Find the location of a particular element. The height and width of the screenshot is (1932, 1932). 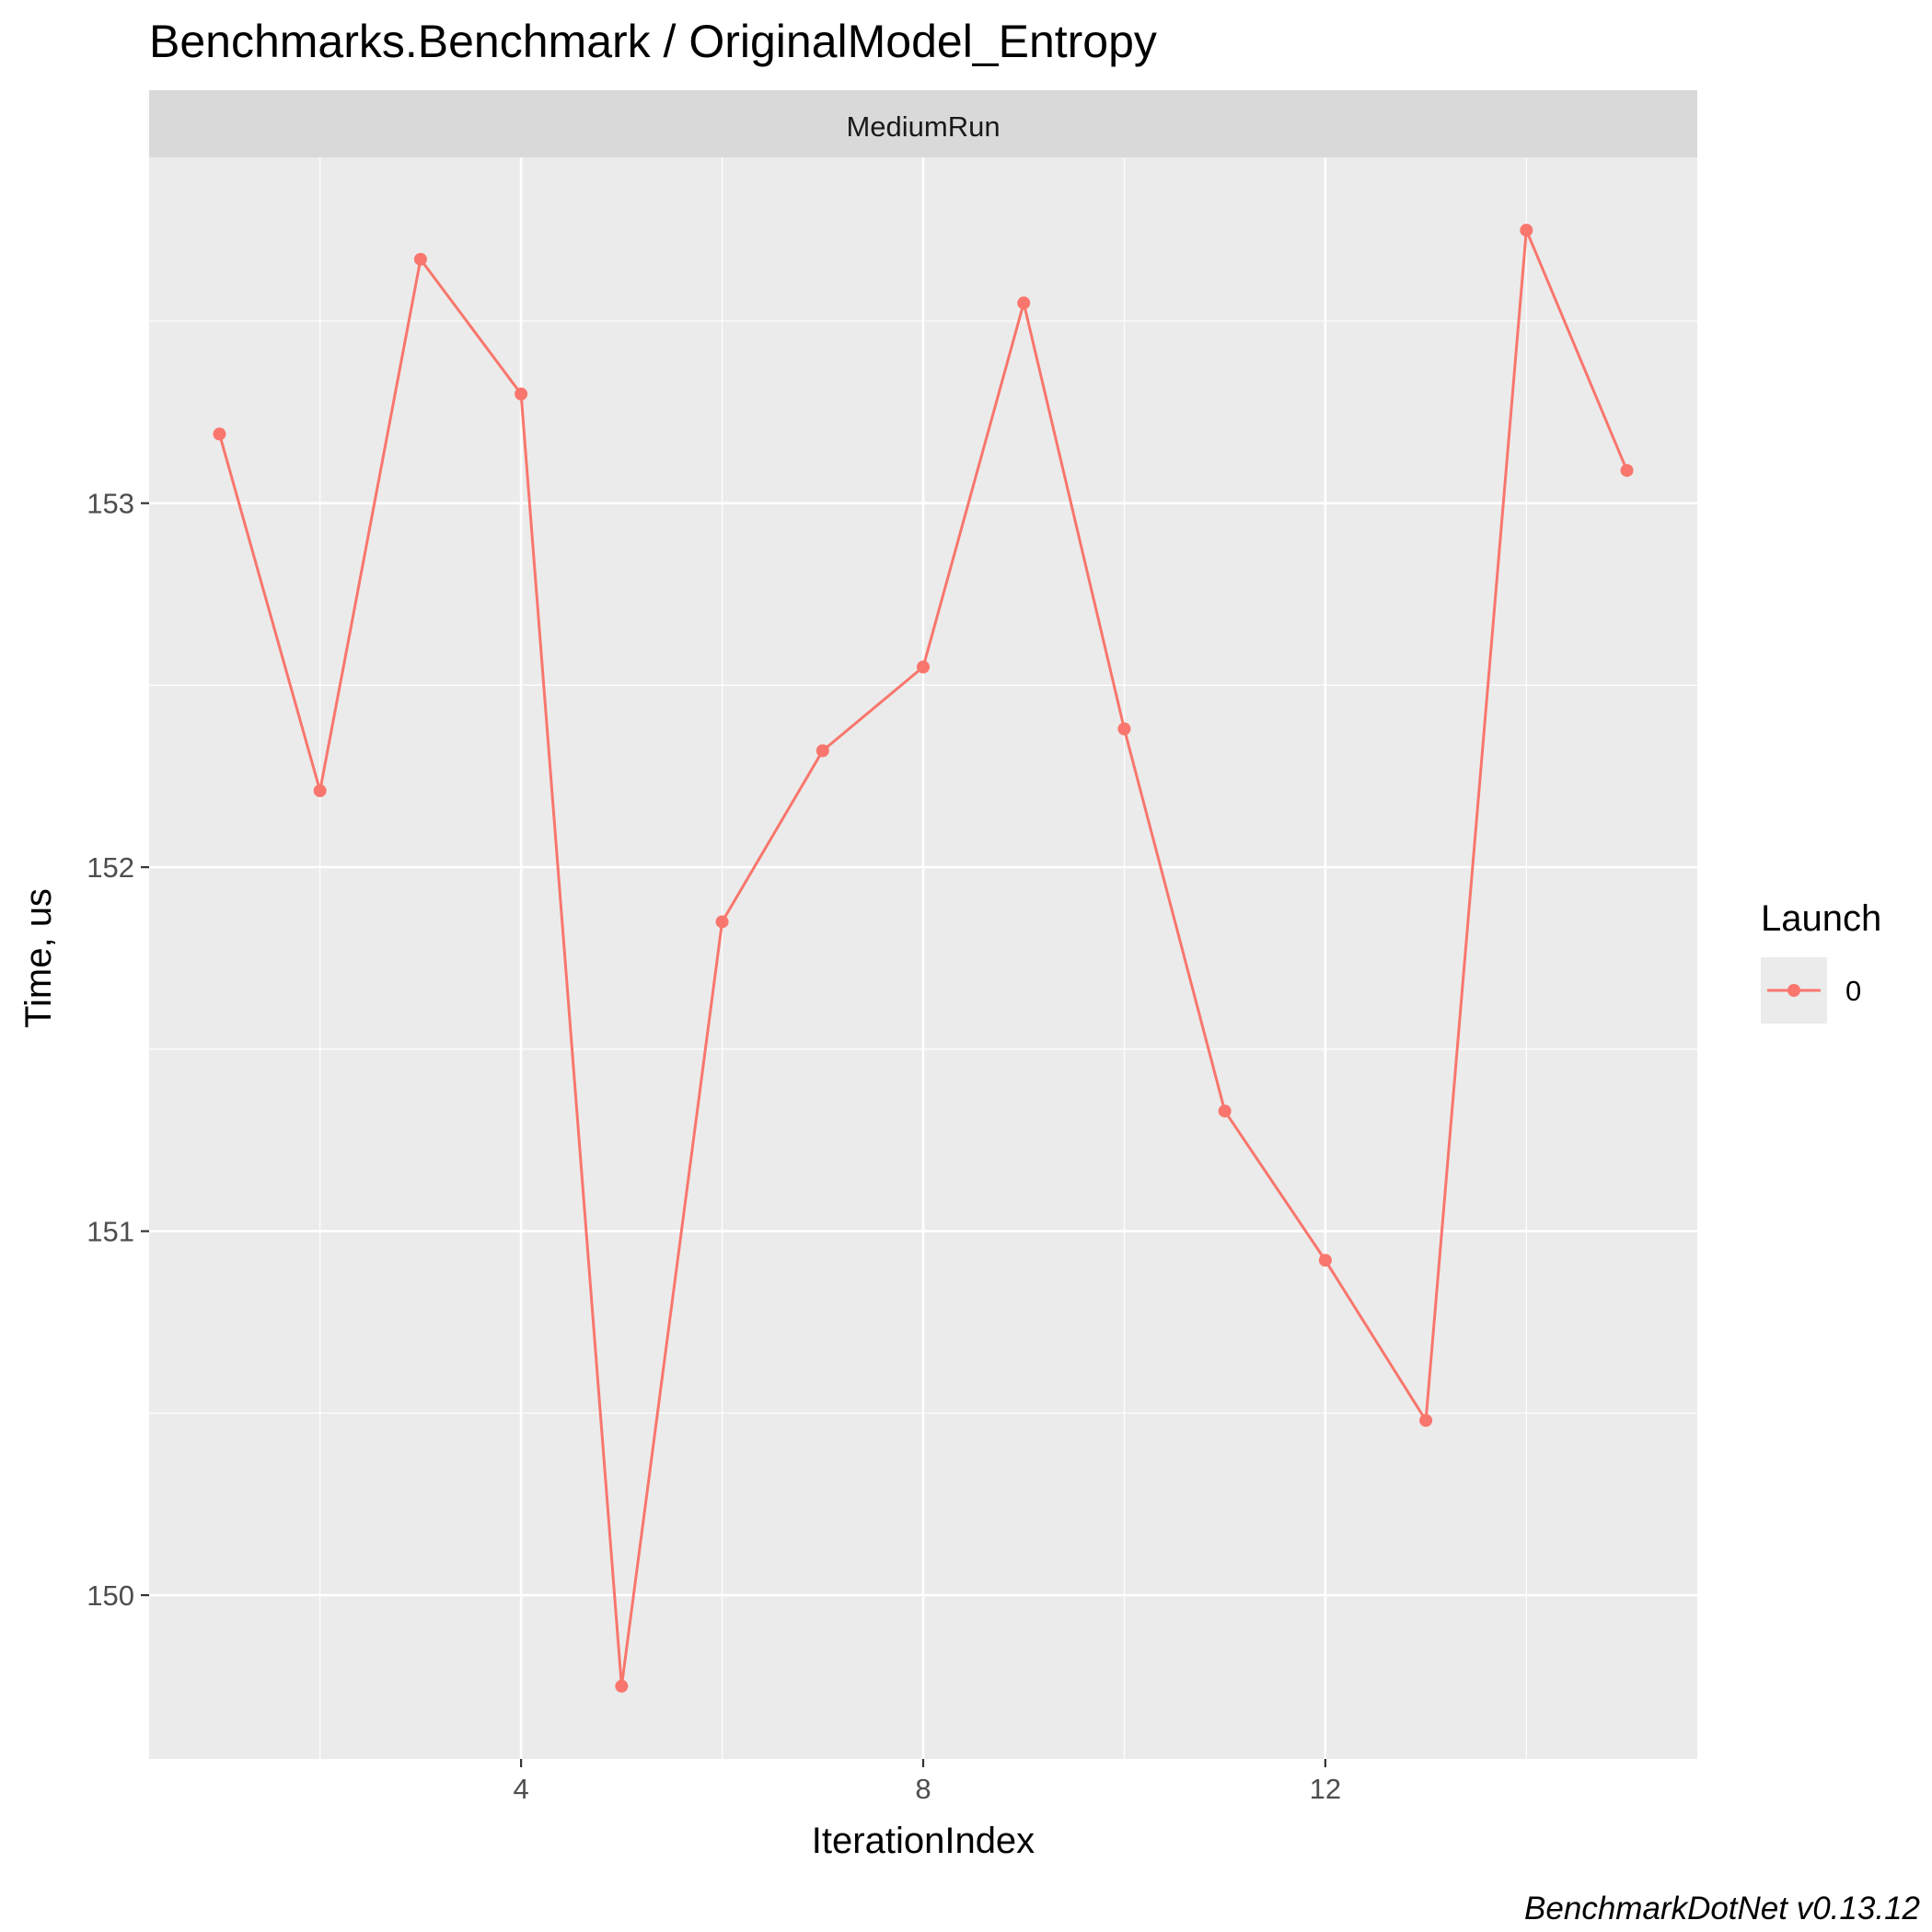

x-tick-label: 4 is located at coordinates (521, 1789).